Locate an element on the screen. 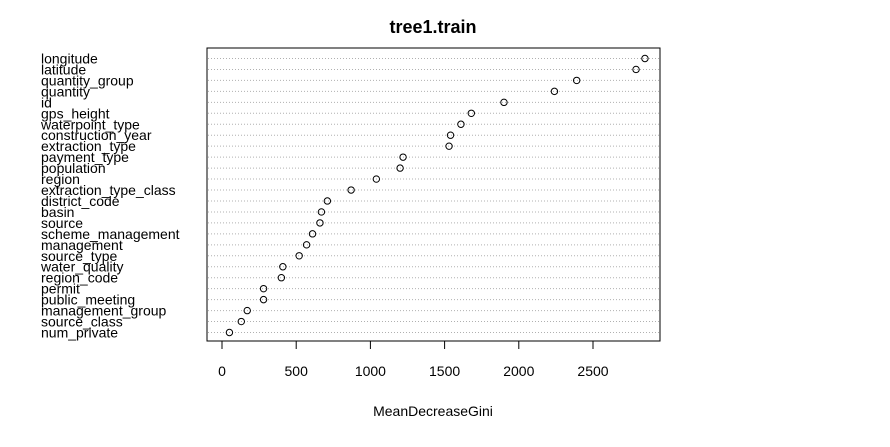 Image resolution: width=890 pixels, height=447 pixels. variable-label: district_code is located at coordinates (80, 201).